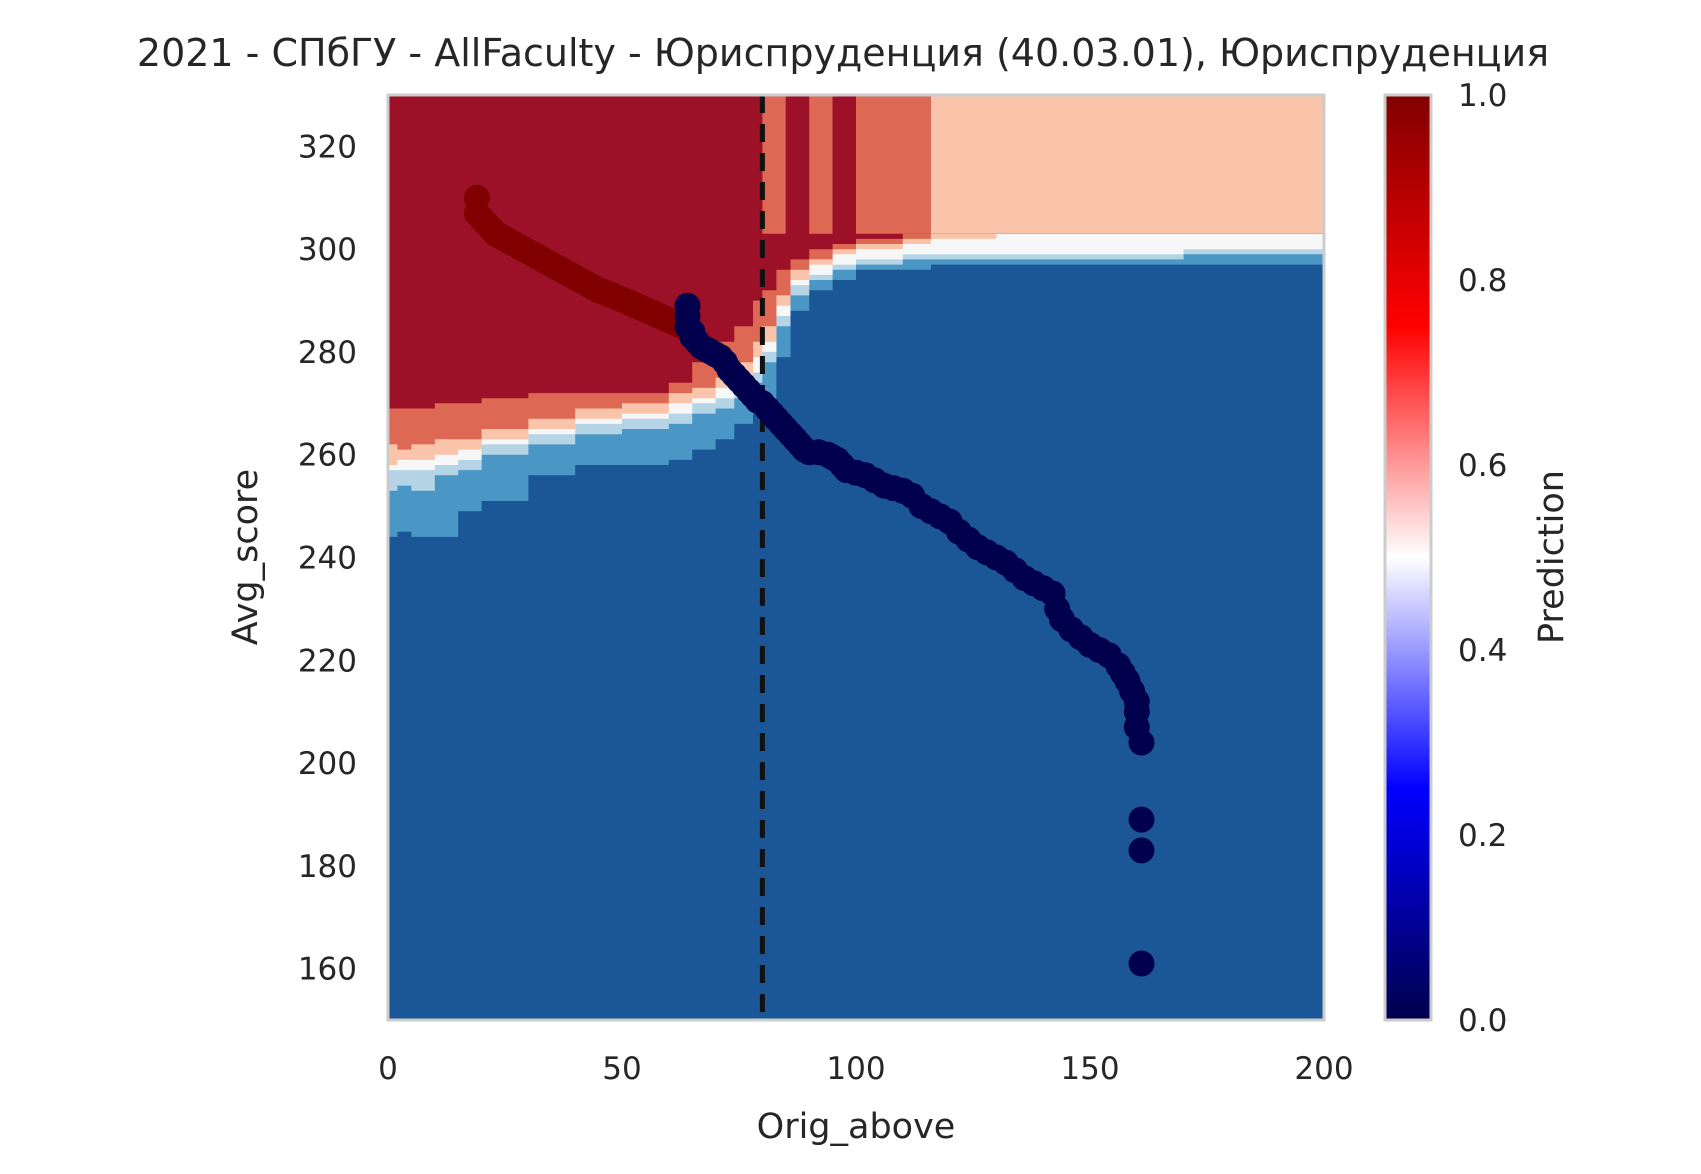 This screenshot has width=1701, height=1174. Describe the element at coordinates (327, 867) in the screenshot. I see `y-tick-label: 180` at that location.